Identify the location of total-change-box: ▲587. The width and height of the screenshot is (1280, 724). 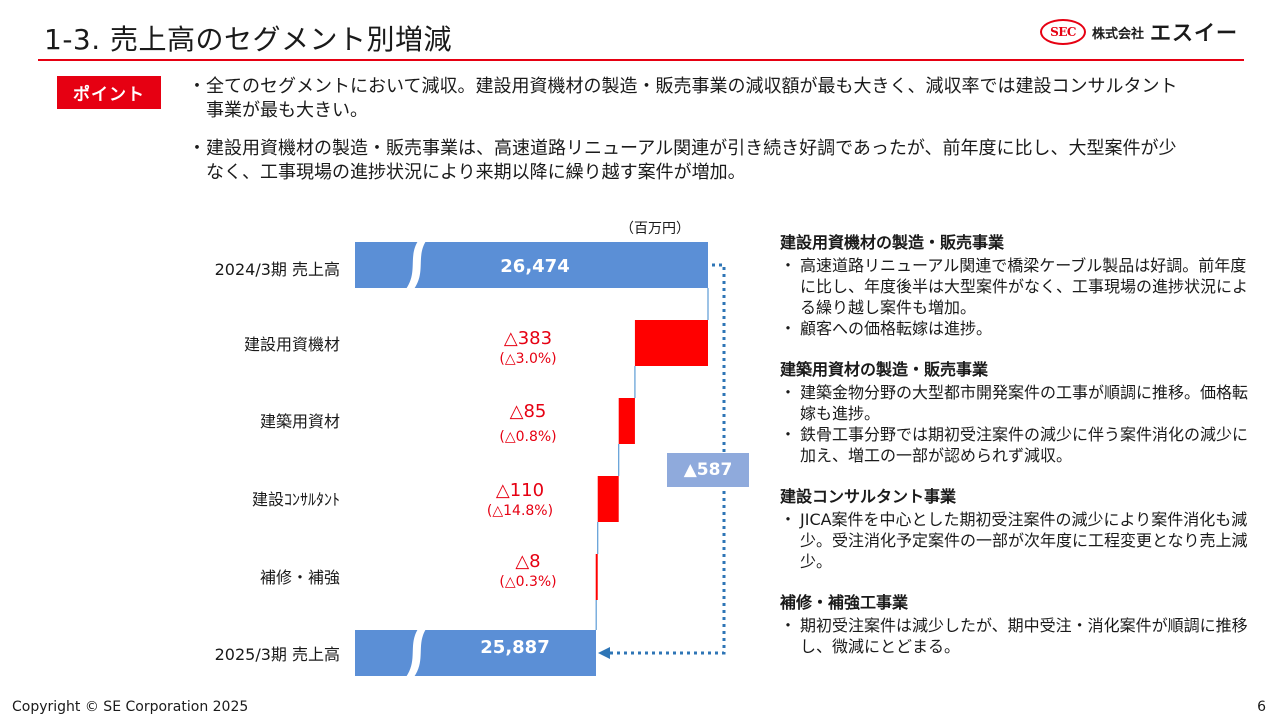
(708, 470).